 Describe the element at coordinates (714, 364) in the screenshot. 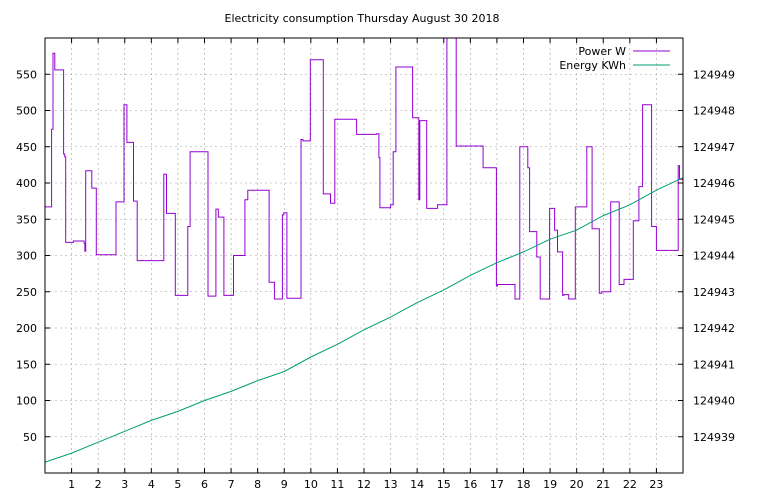

I see `y2-tick-label: 124941` at that location.